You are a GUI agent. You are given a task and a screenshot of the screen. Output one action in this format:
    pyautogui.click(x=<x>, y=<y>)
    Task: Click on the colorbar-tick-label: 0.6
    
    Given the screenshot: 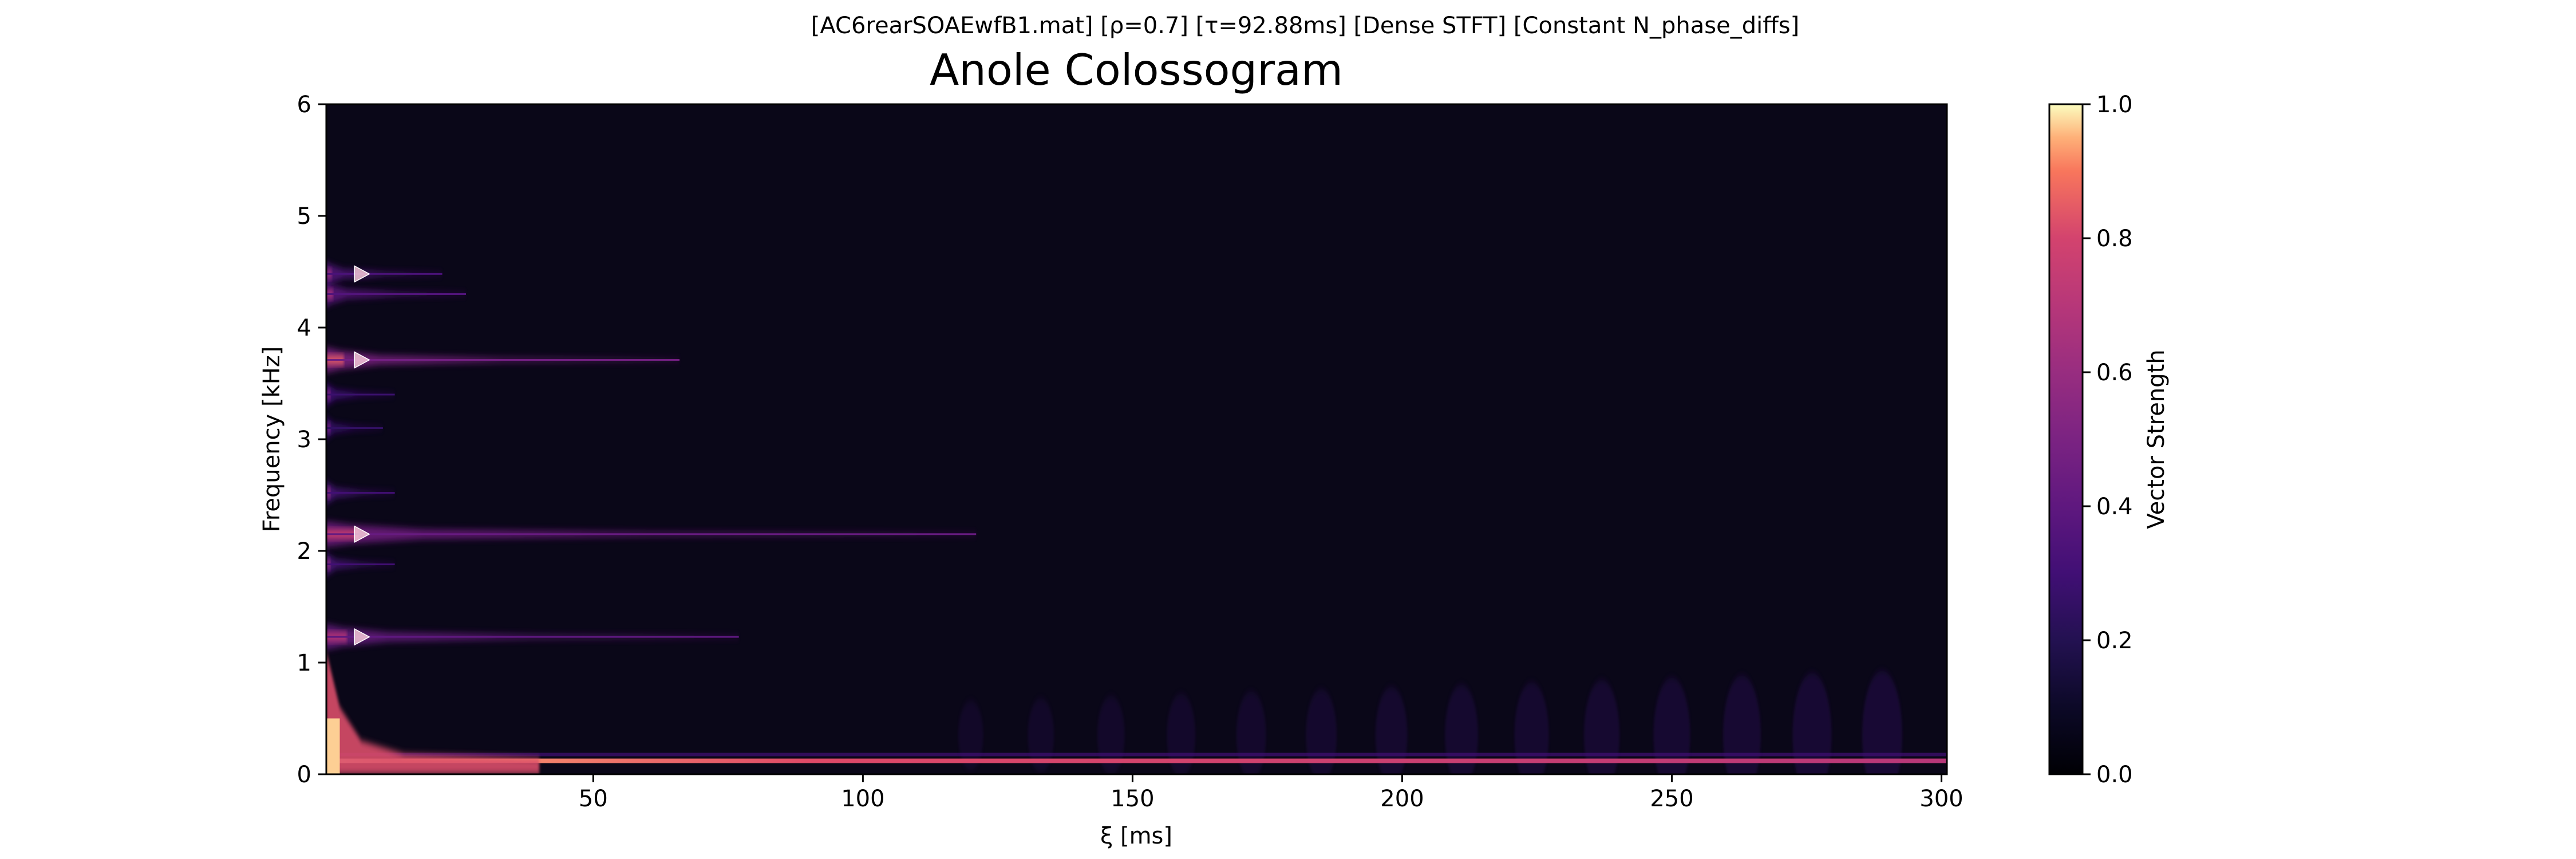 What is the action you would take?
    pyautogui.click(x=2114, y=373)
    